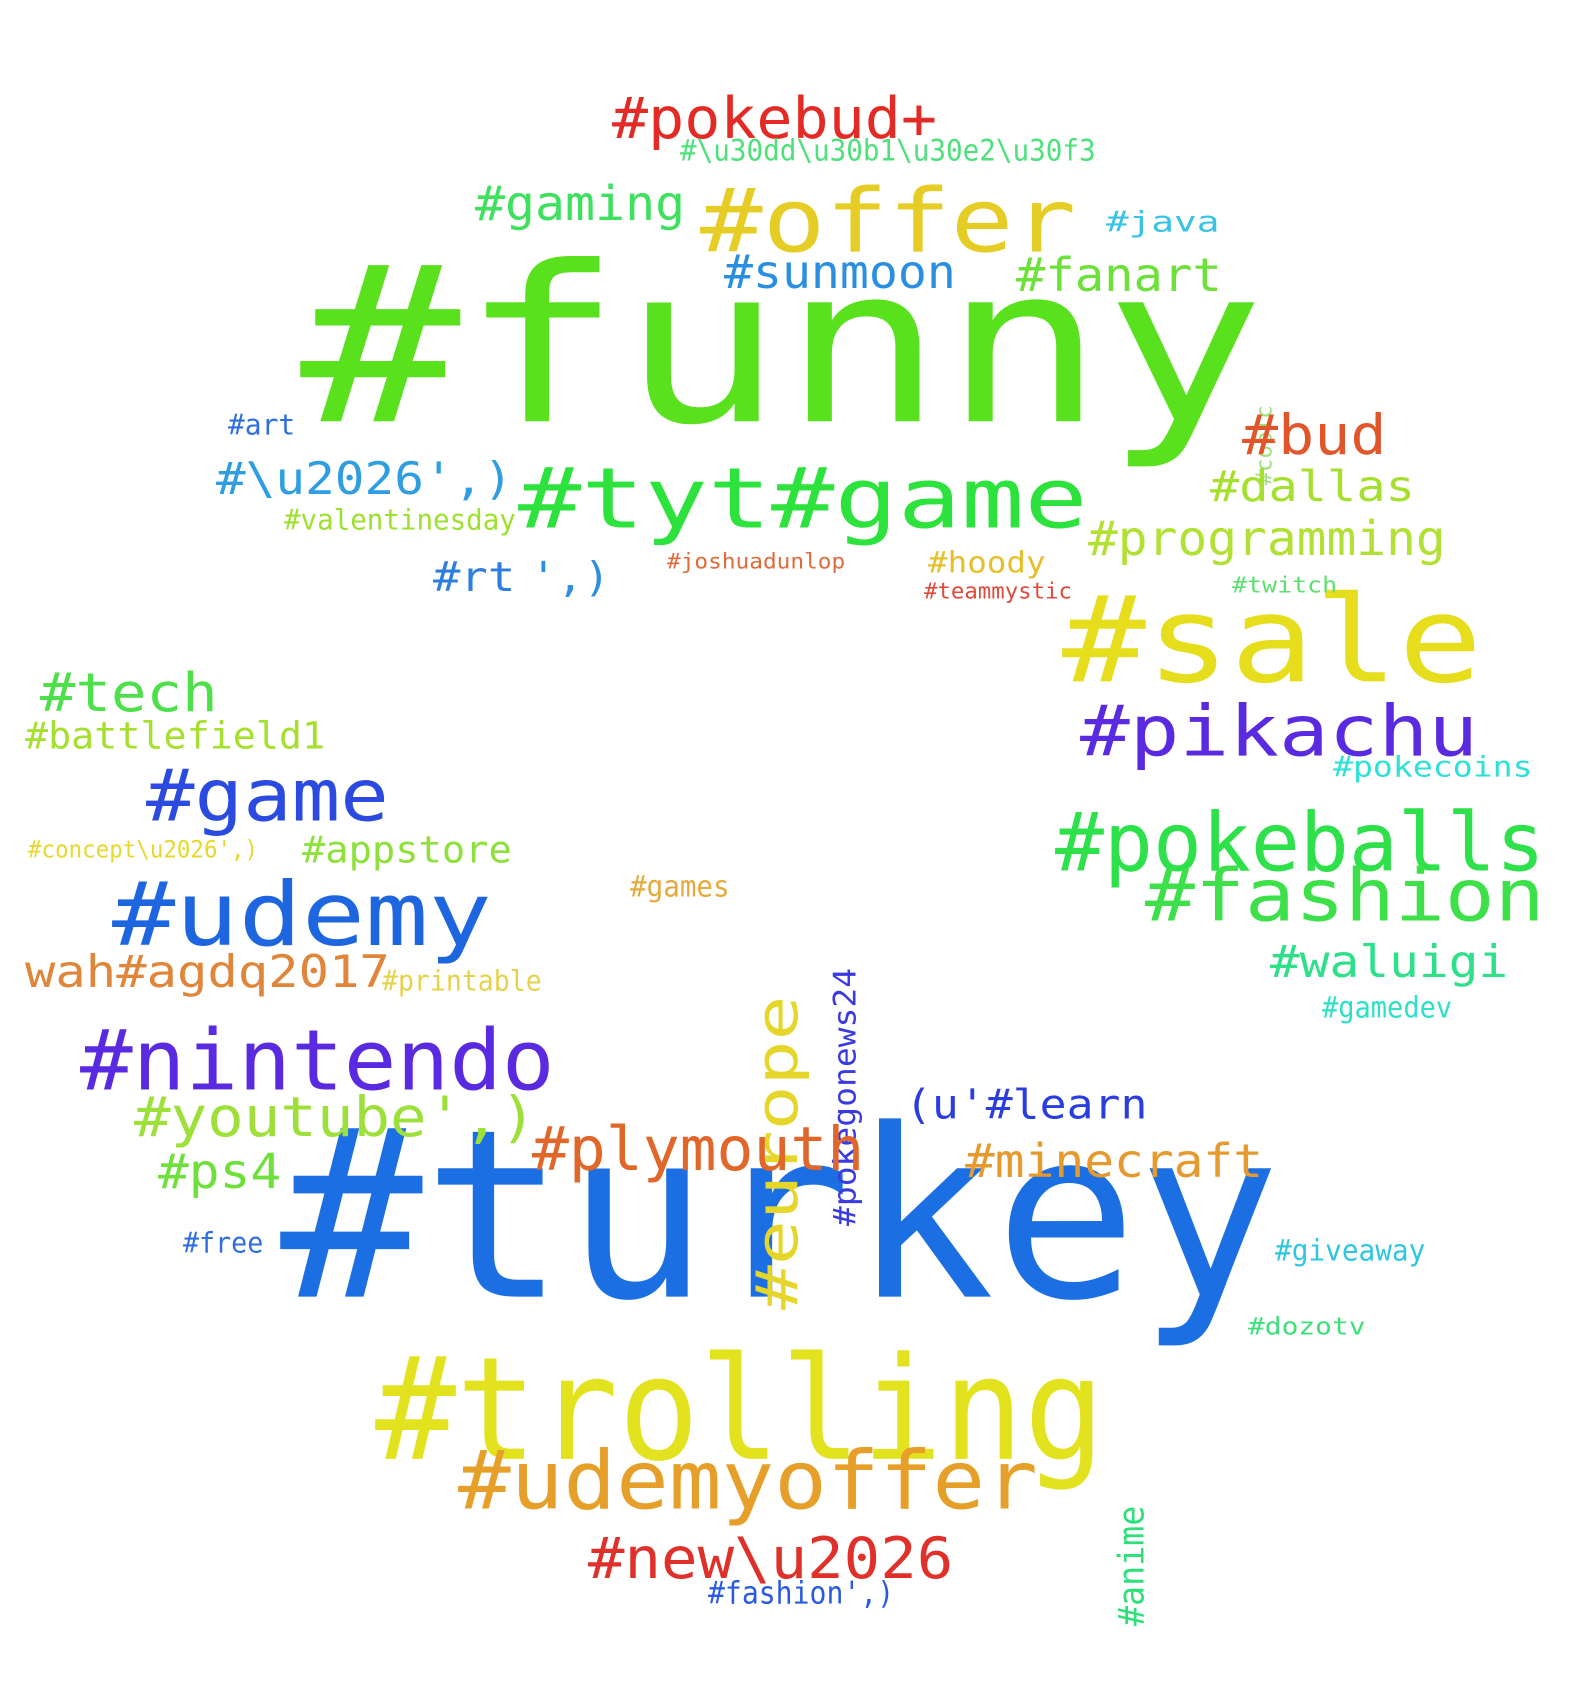  I want to click on word-pokeballs: #pokeballs, so click(1300, 842).